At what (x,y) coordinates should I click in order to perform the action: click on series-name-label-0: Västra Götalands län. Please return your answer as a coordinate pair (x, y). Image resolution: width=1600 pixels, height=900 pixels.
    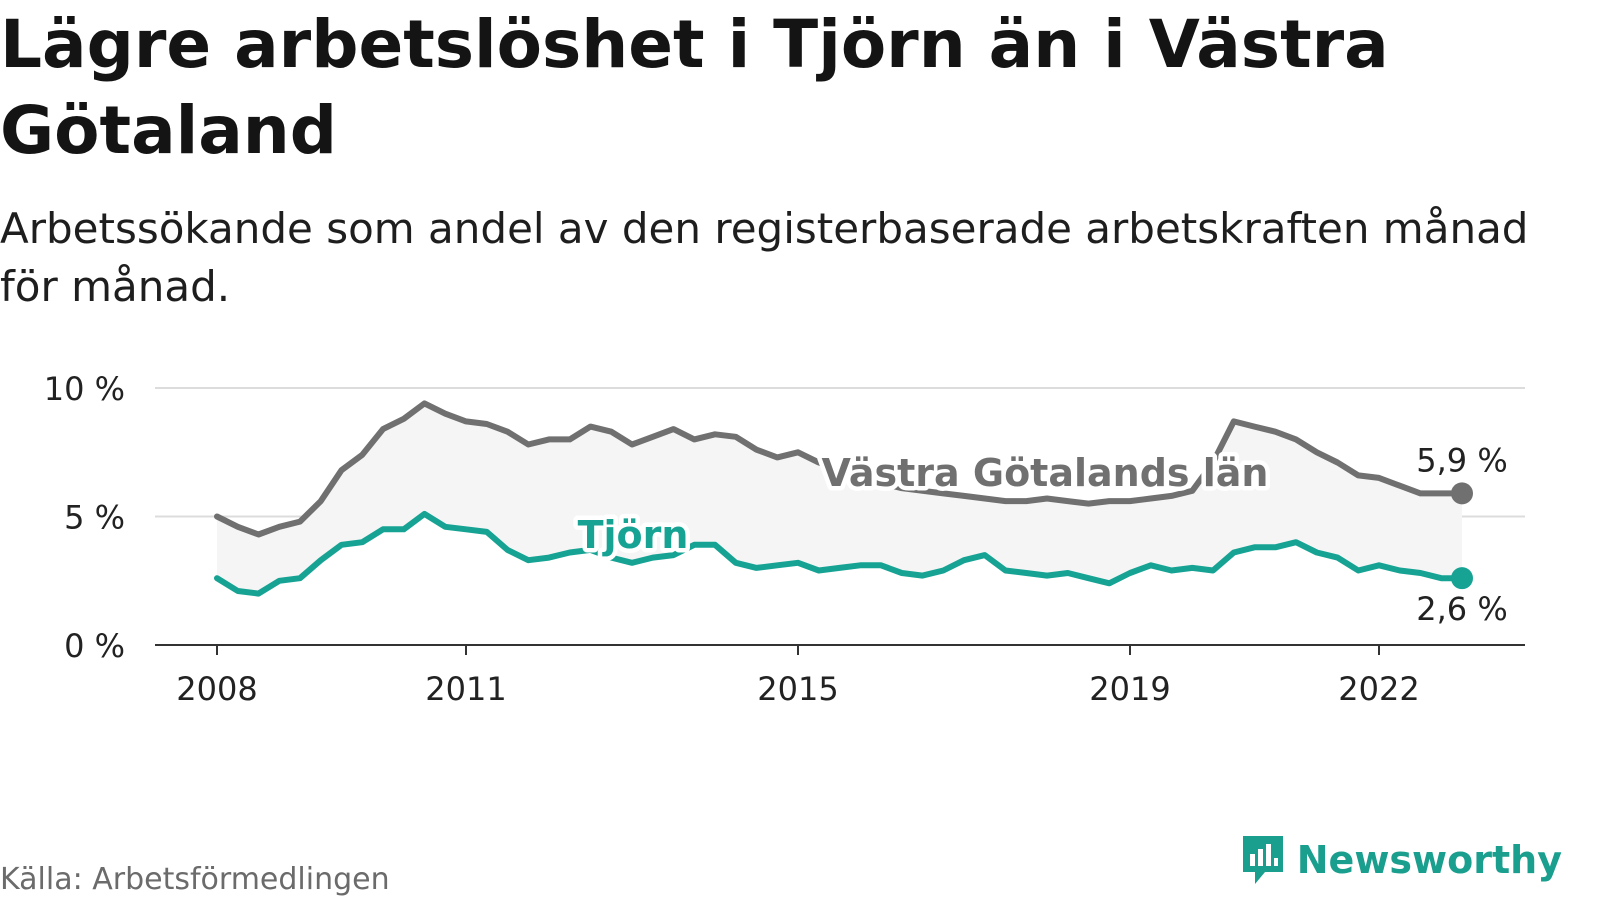
    Looking at the image, I should click on (1045, 473).